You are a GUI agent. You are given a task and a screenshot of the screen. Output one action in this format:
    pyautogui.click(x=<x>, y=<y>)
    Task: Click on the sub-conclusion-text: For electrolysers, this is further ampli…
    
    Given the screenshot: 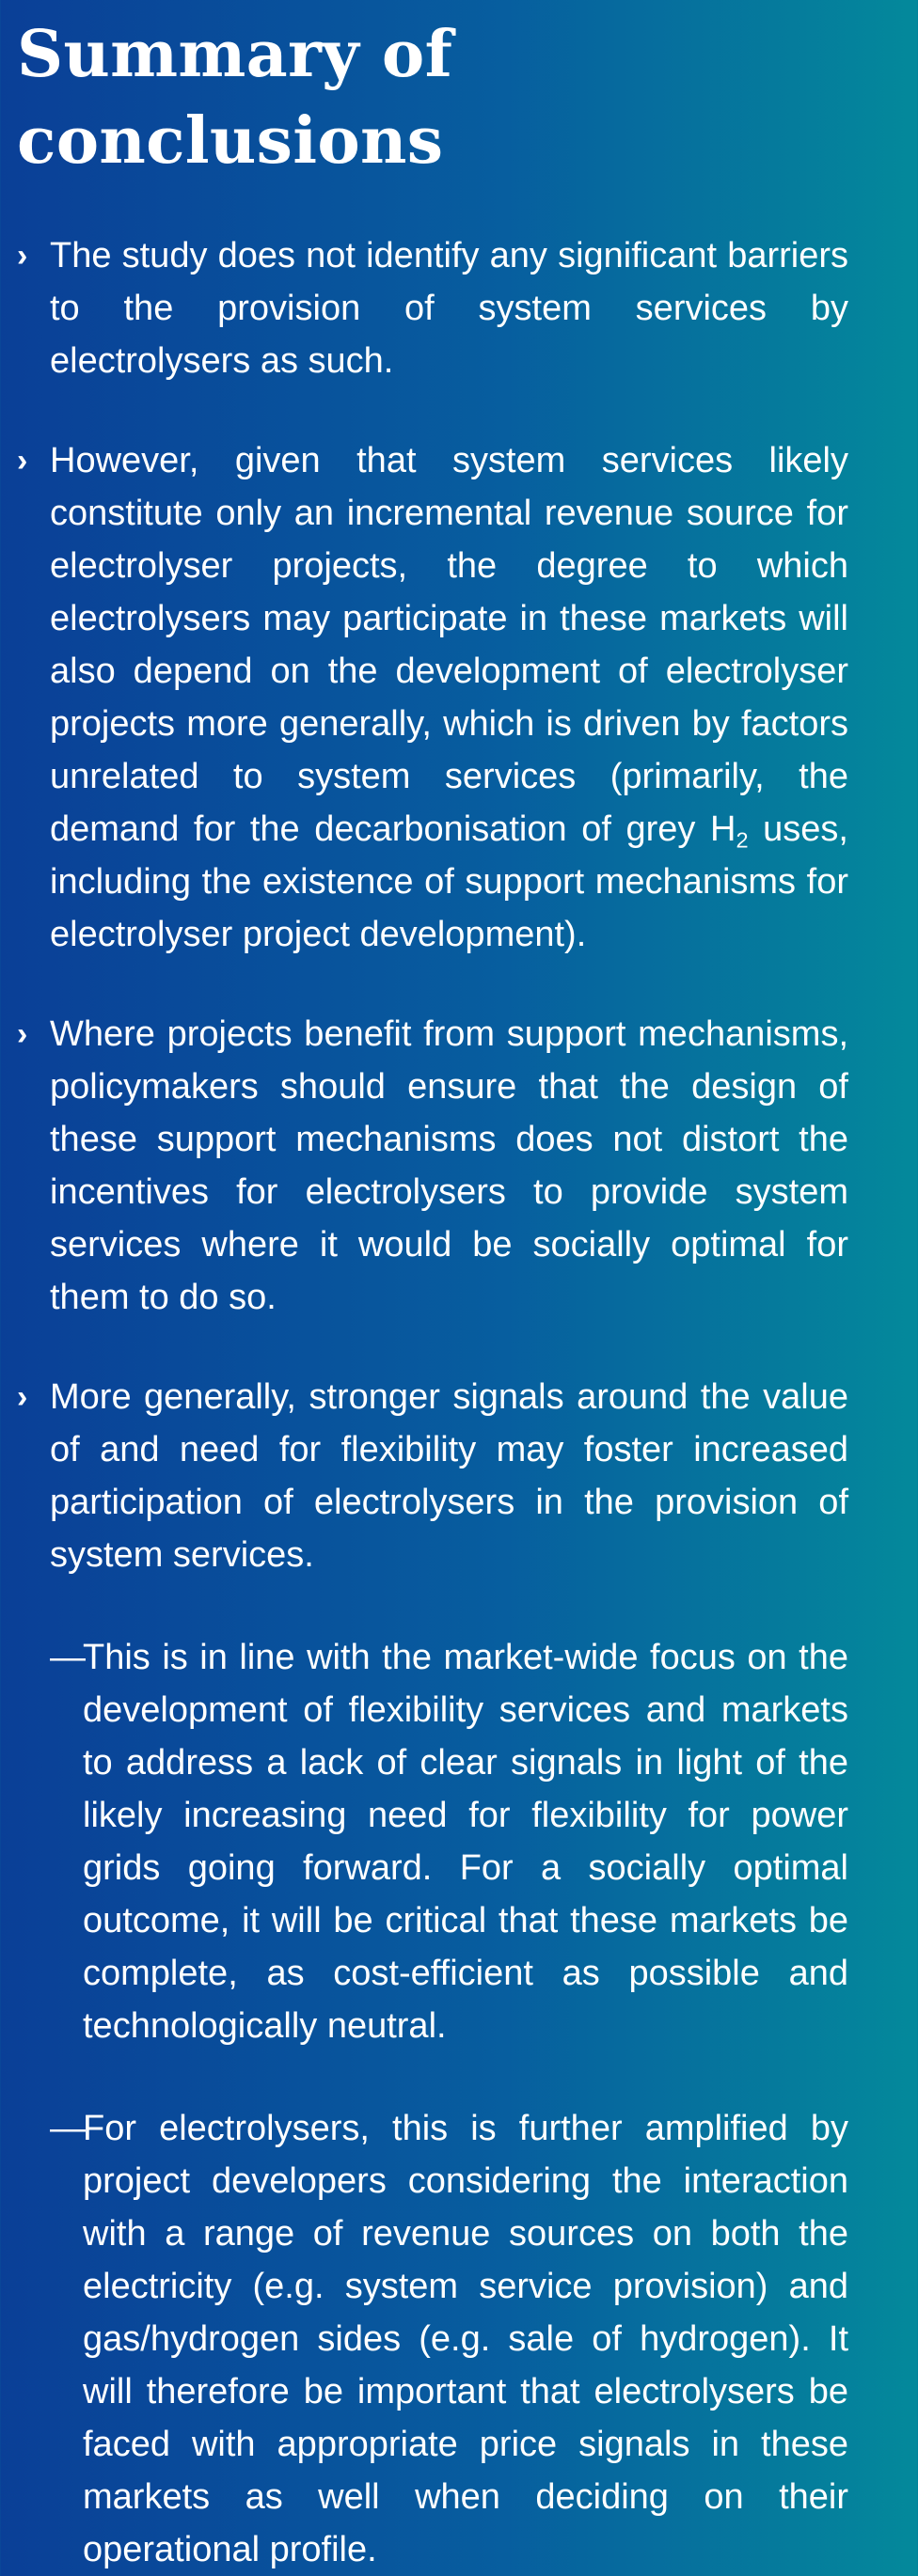 What is the action you would take?
    pyautogui.click(x=466, y=2339)
    